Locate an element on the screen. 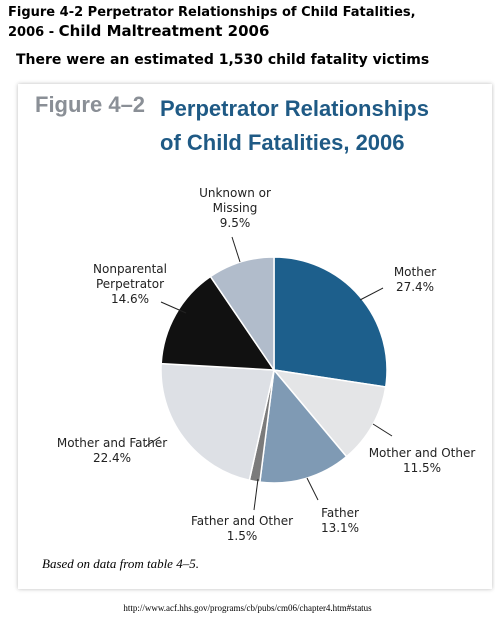 The width and height of the screenshot is (495, 640). category-label: Father is located at coordinates (340, 513).